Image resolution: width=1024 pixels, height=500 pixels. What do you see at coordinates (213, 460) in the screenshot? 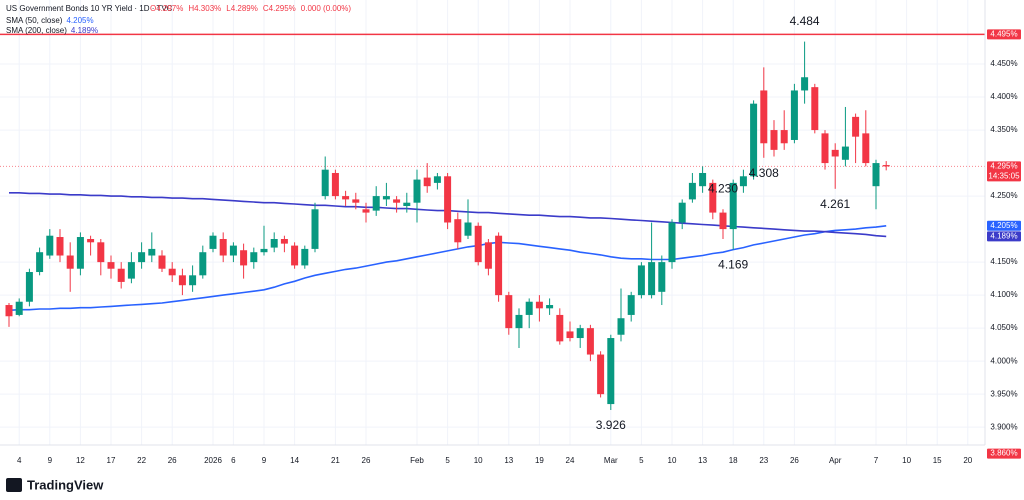
I see `x-tick-label: 2026` at bounding box center [213, 460].